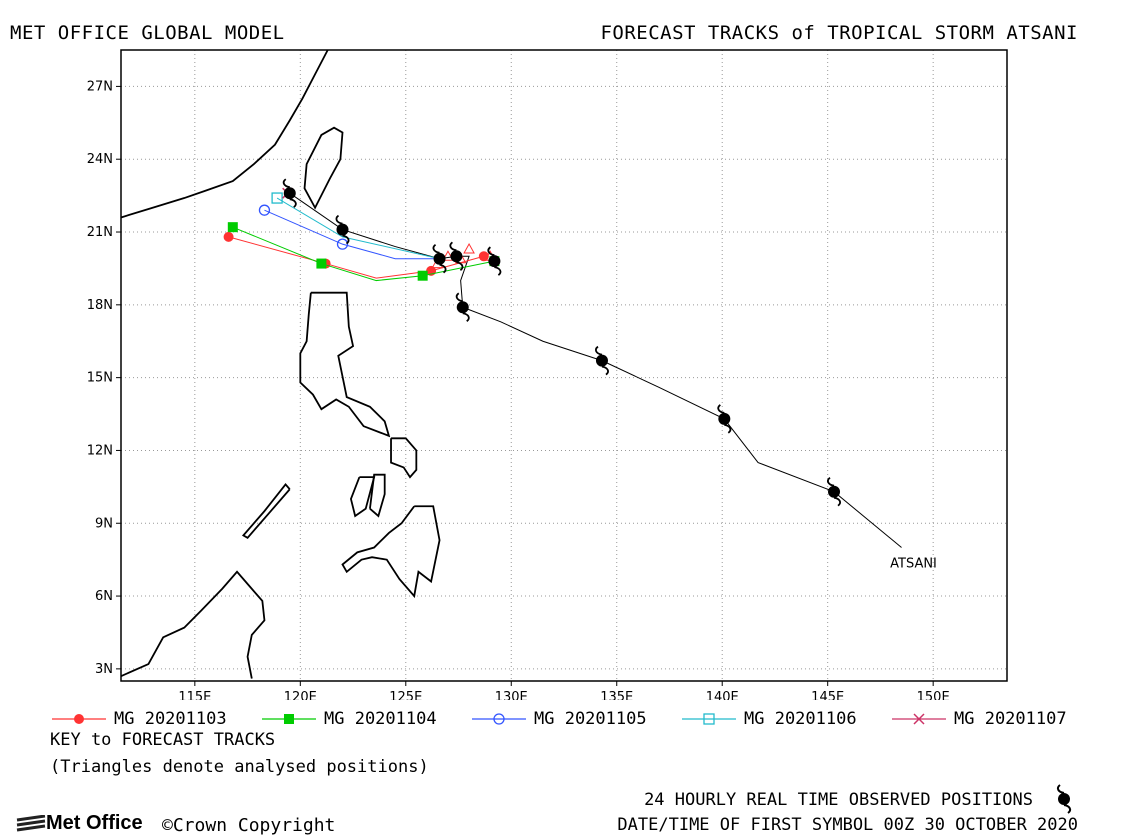 The width and height of the screenshot is (1130, 840). I want to click on y-tick-label: 12N, so click(100, 450).